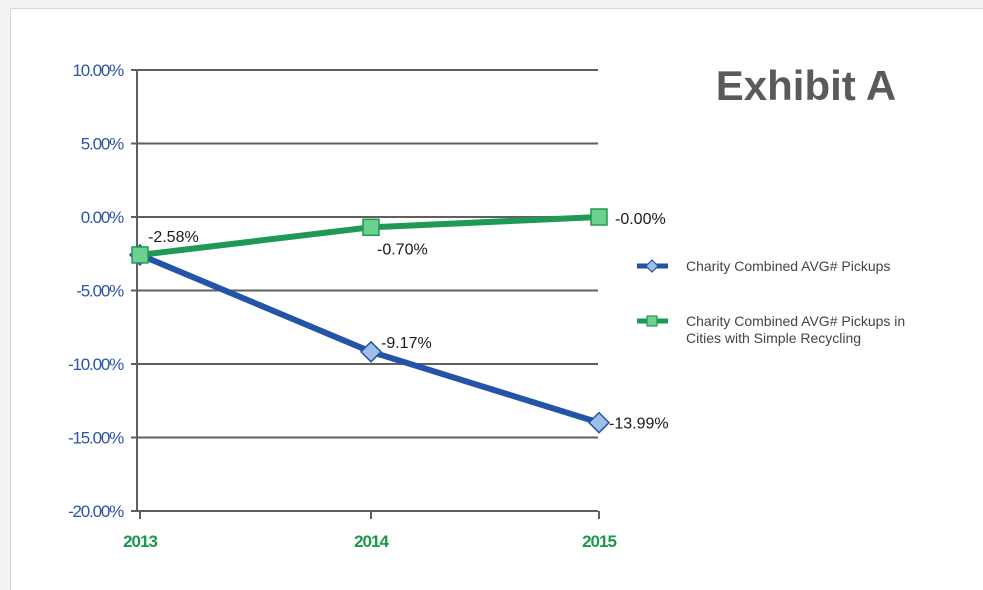  What do you see at coordinates (788, 266) in the screenshot?
I see `legend-label: Charity Combined AVG# Pickups` at bounding box center [788, 266].